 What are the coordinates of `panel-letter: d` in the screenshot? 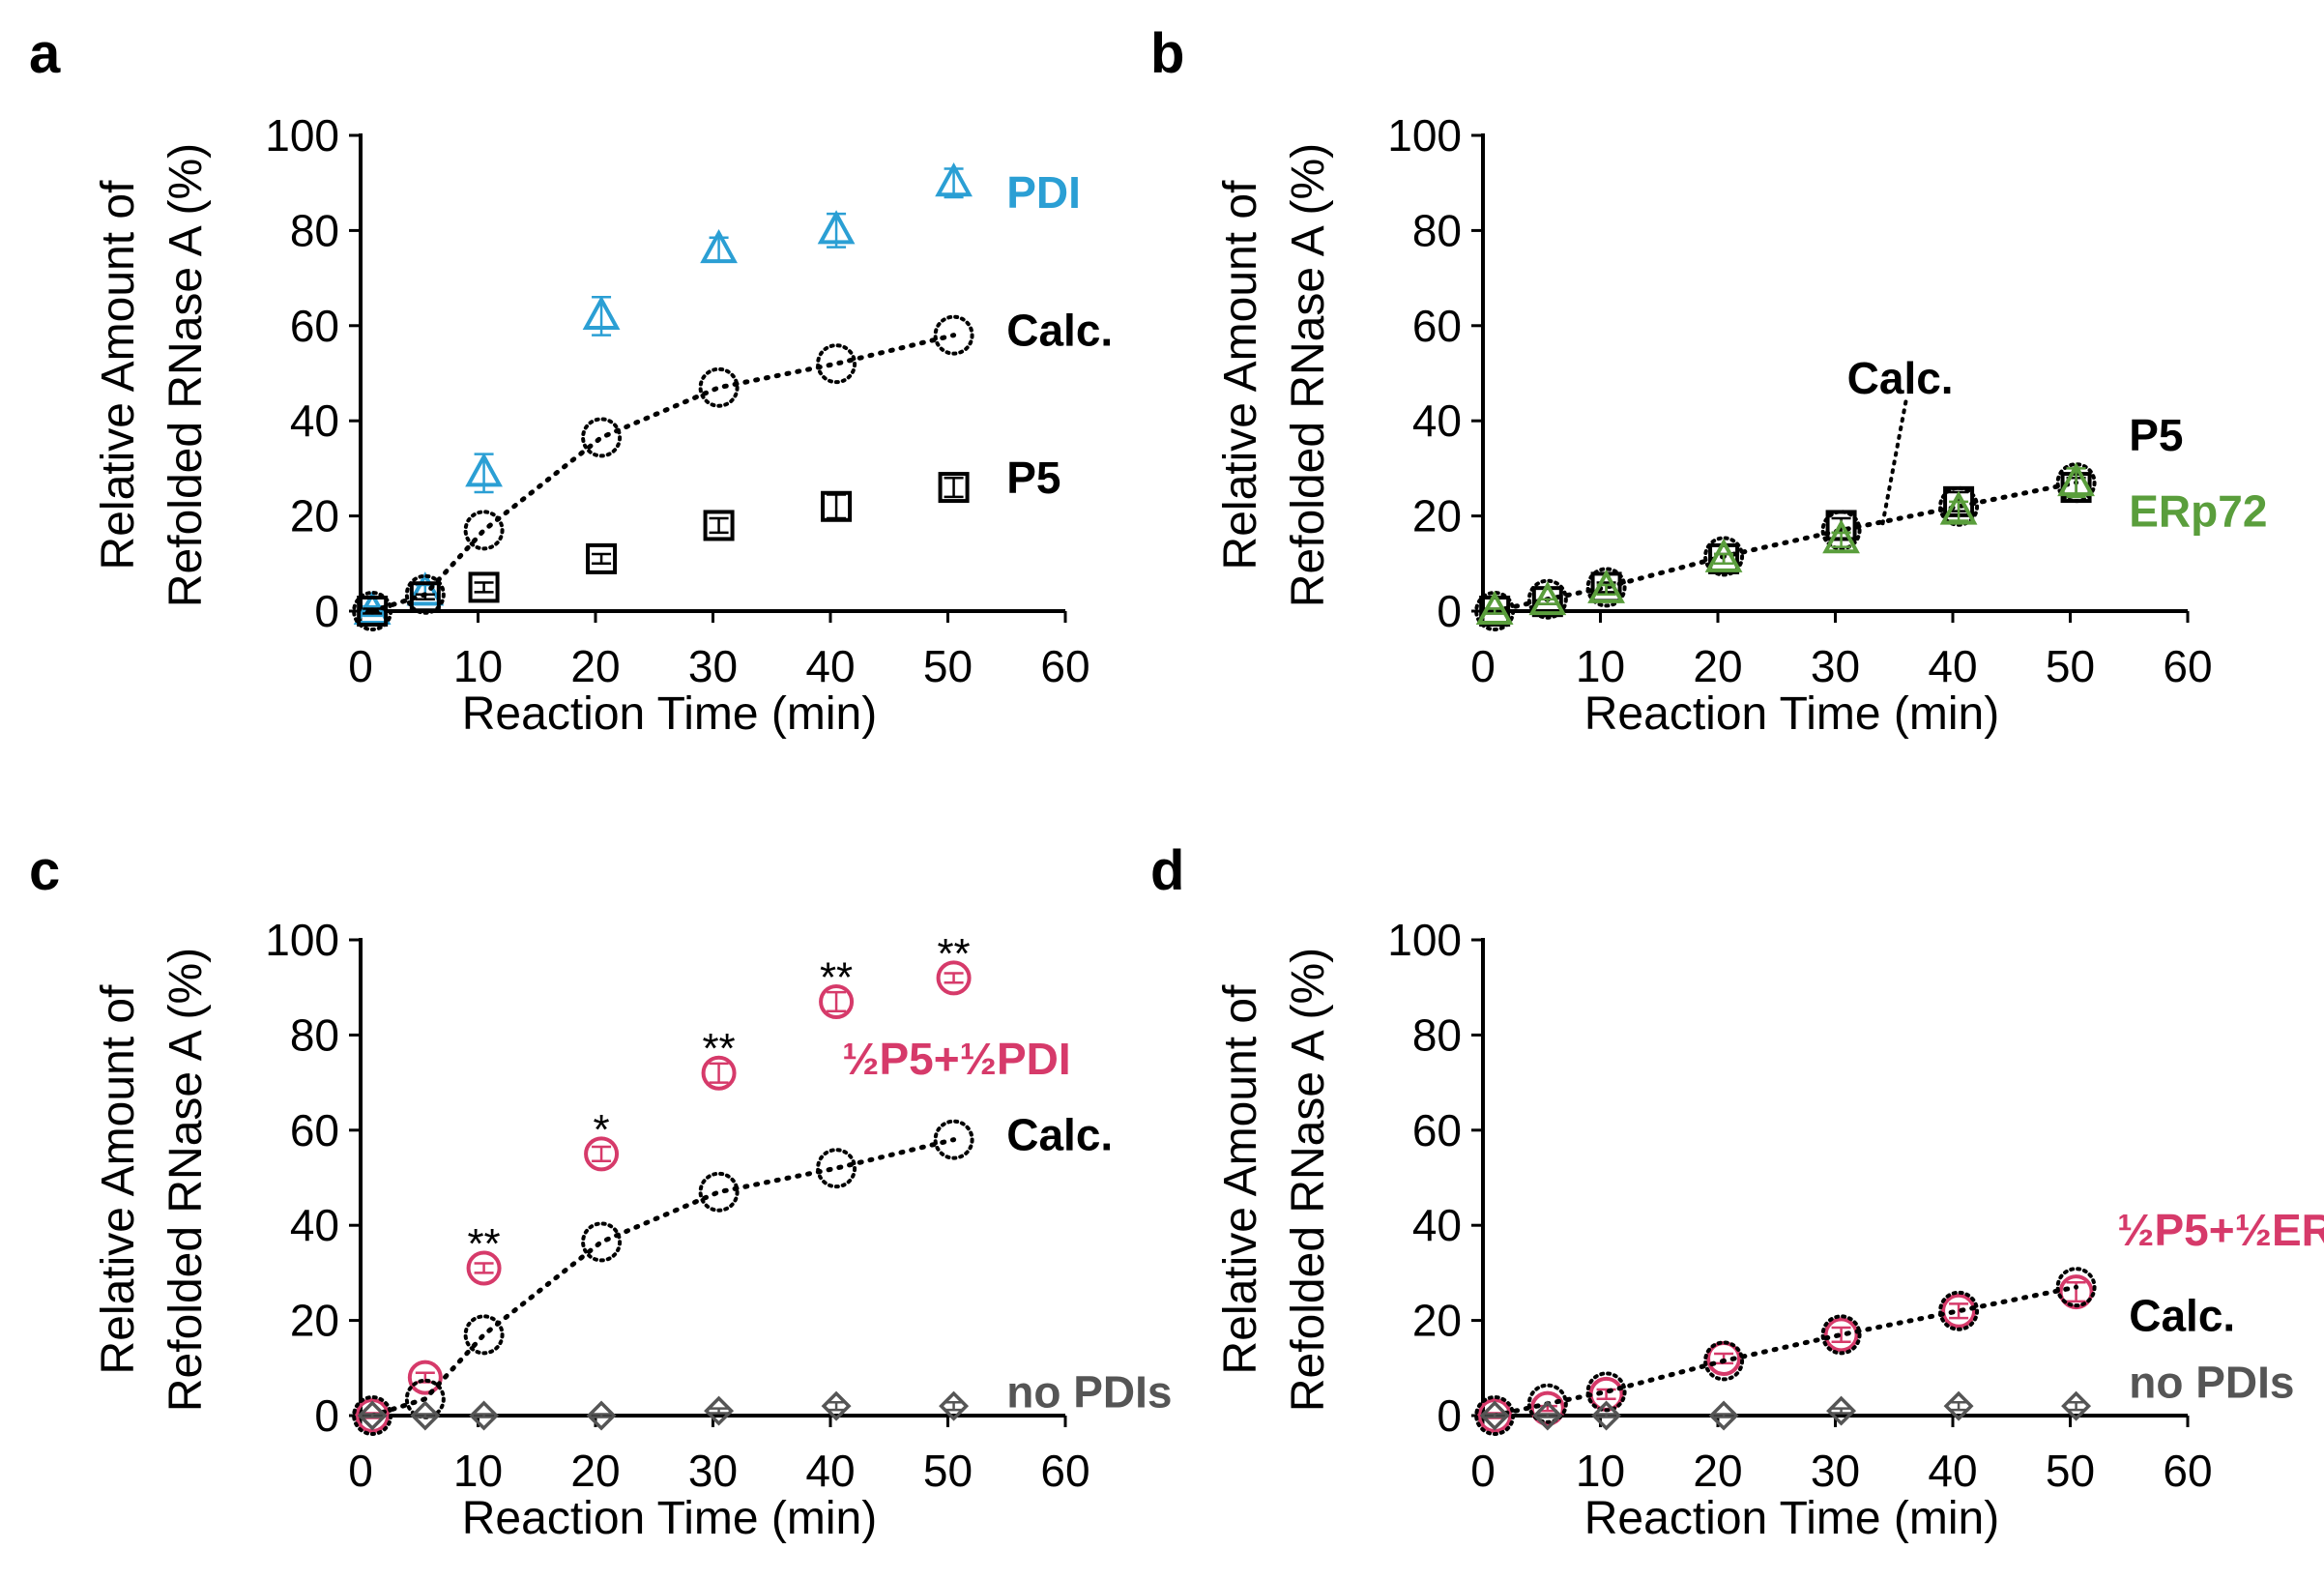 It's located at (1167, 871).